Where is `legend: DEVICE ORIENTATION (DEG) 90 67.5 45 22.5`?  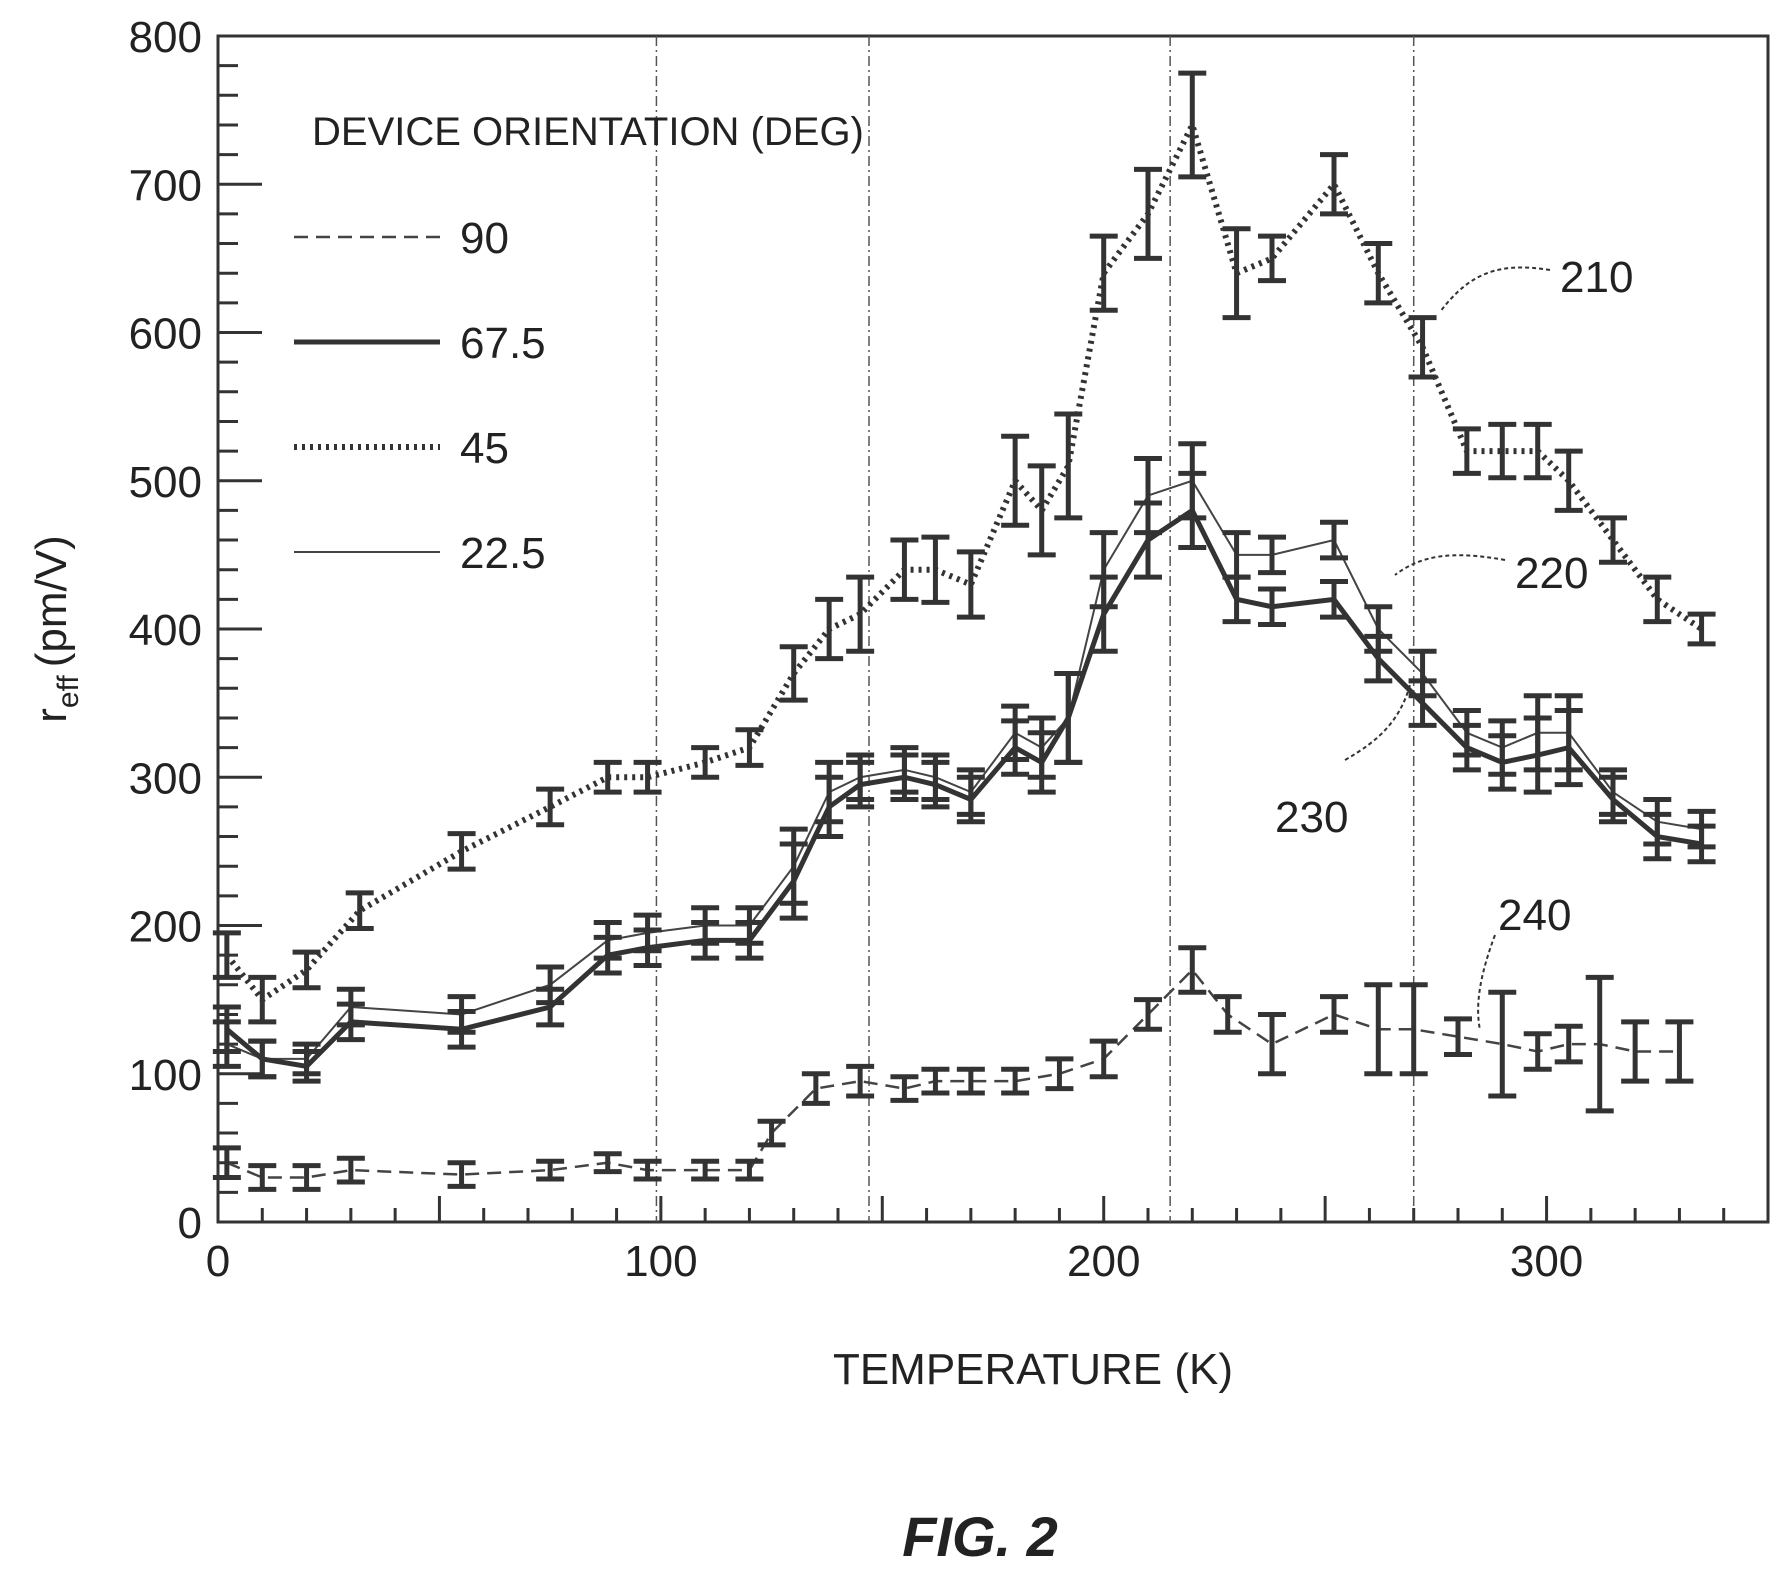
legend: DEVICE ORIENTATION (DEG) 90 67.5 45 22.5 is located at coordinates (579, 344).